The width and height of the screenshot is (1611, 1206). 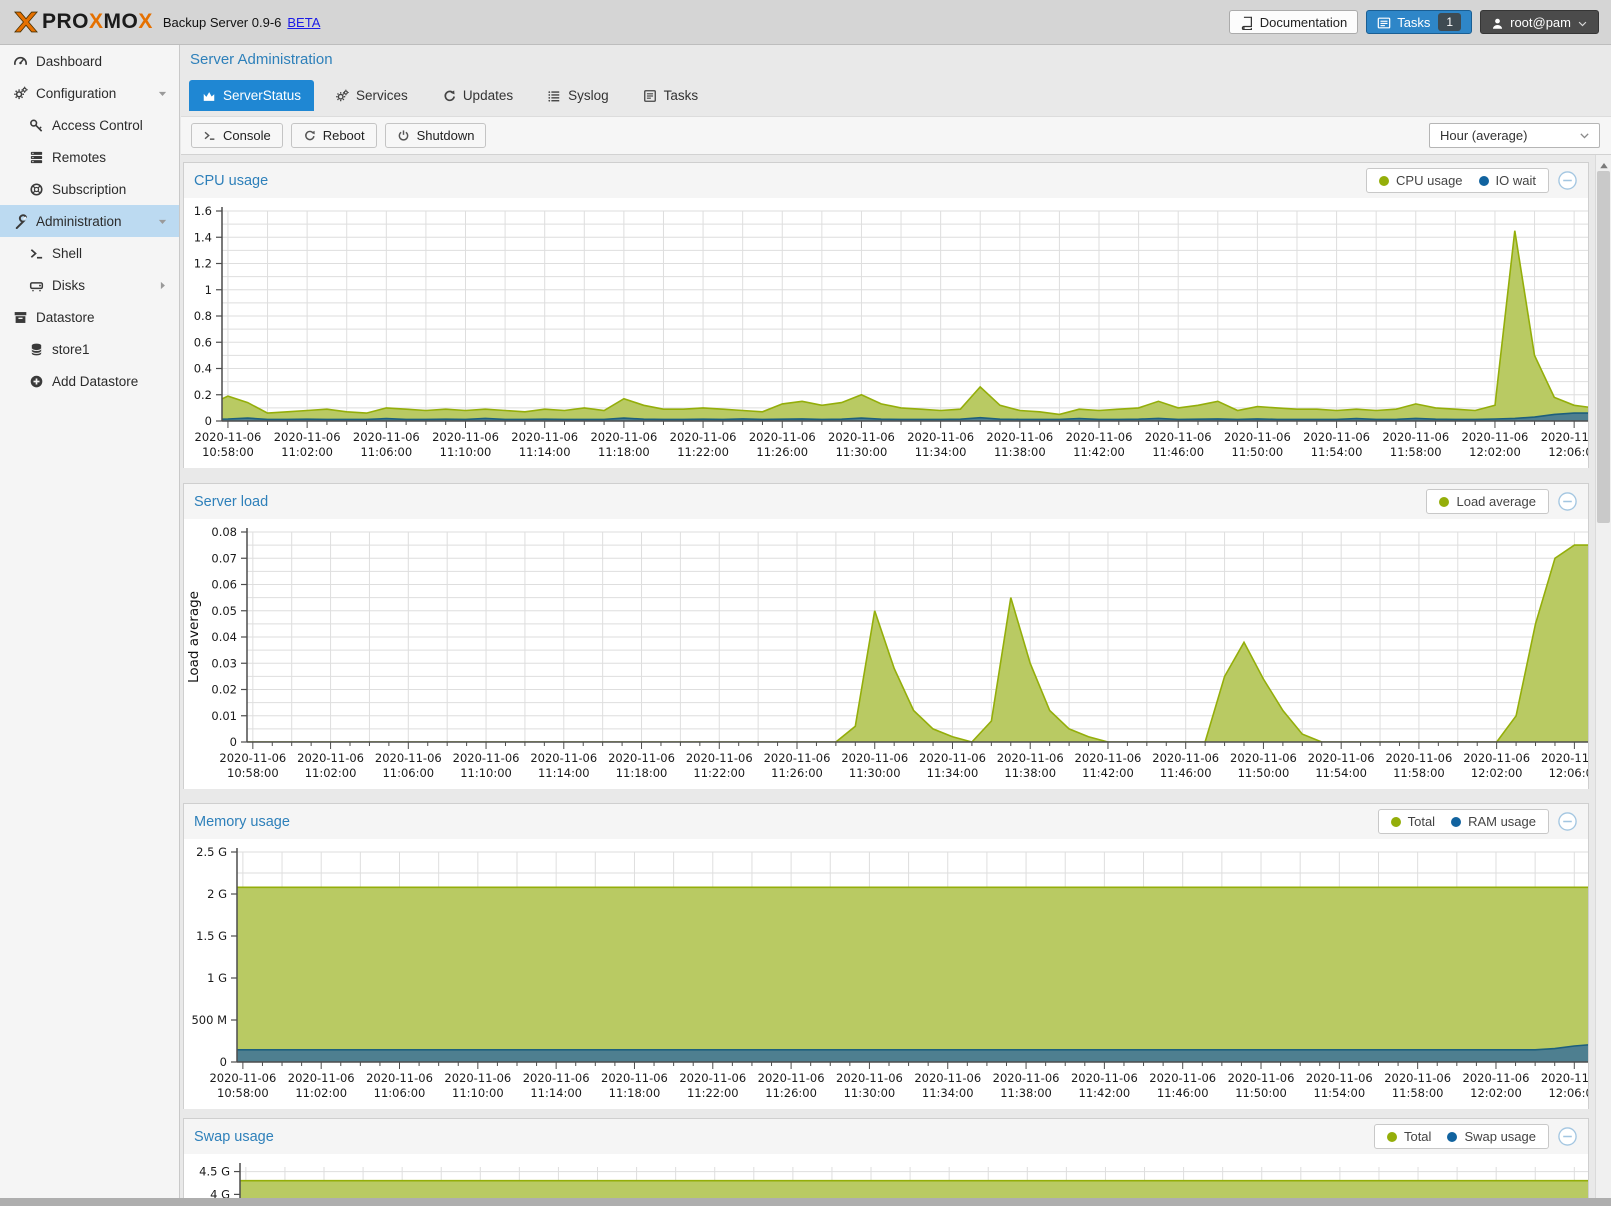 I want to click on beta-link: BETA, so click(x=304, y=22).